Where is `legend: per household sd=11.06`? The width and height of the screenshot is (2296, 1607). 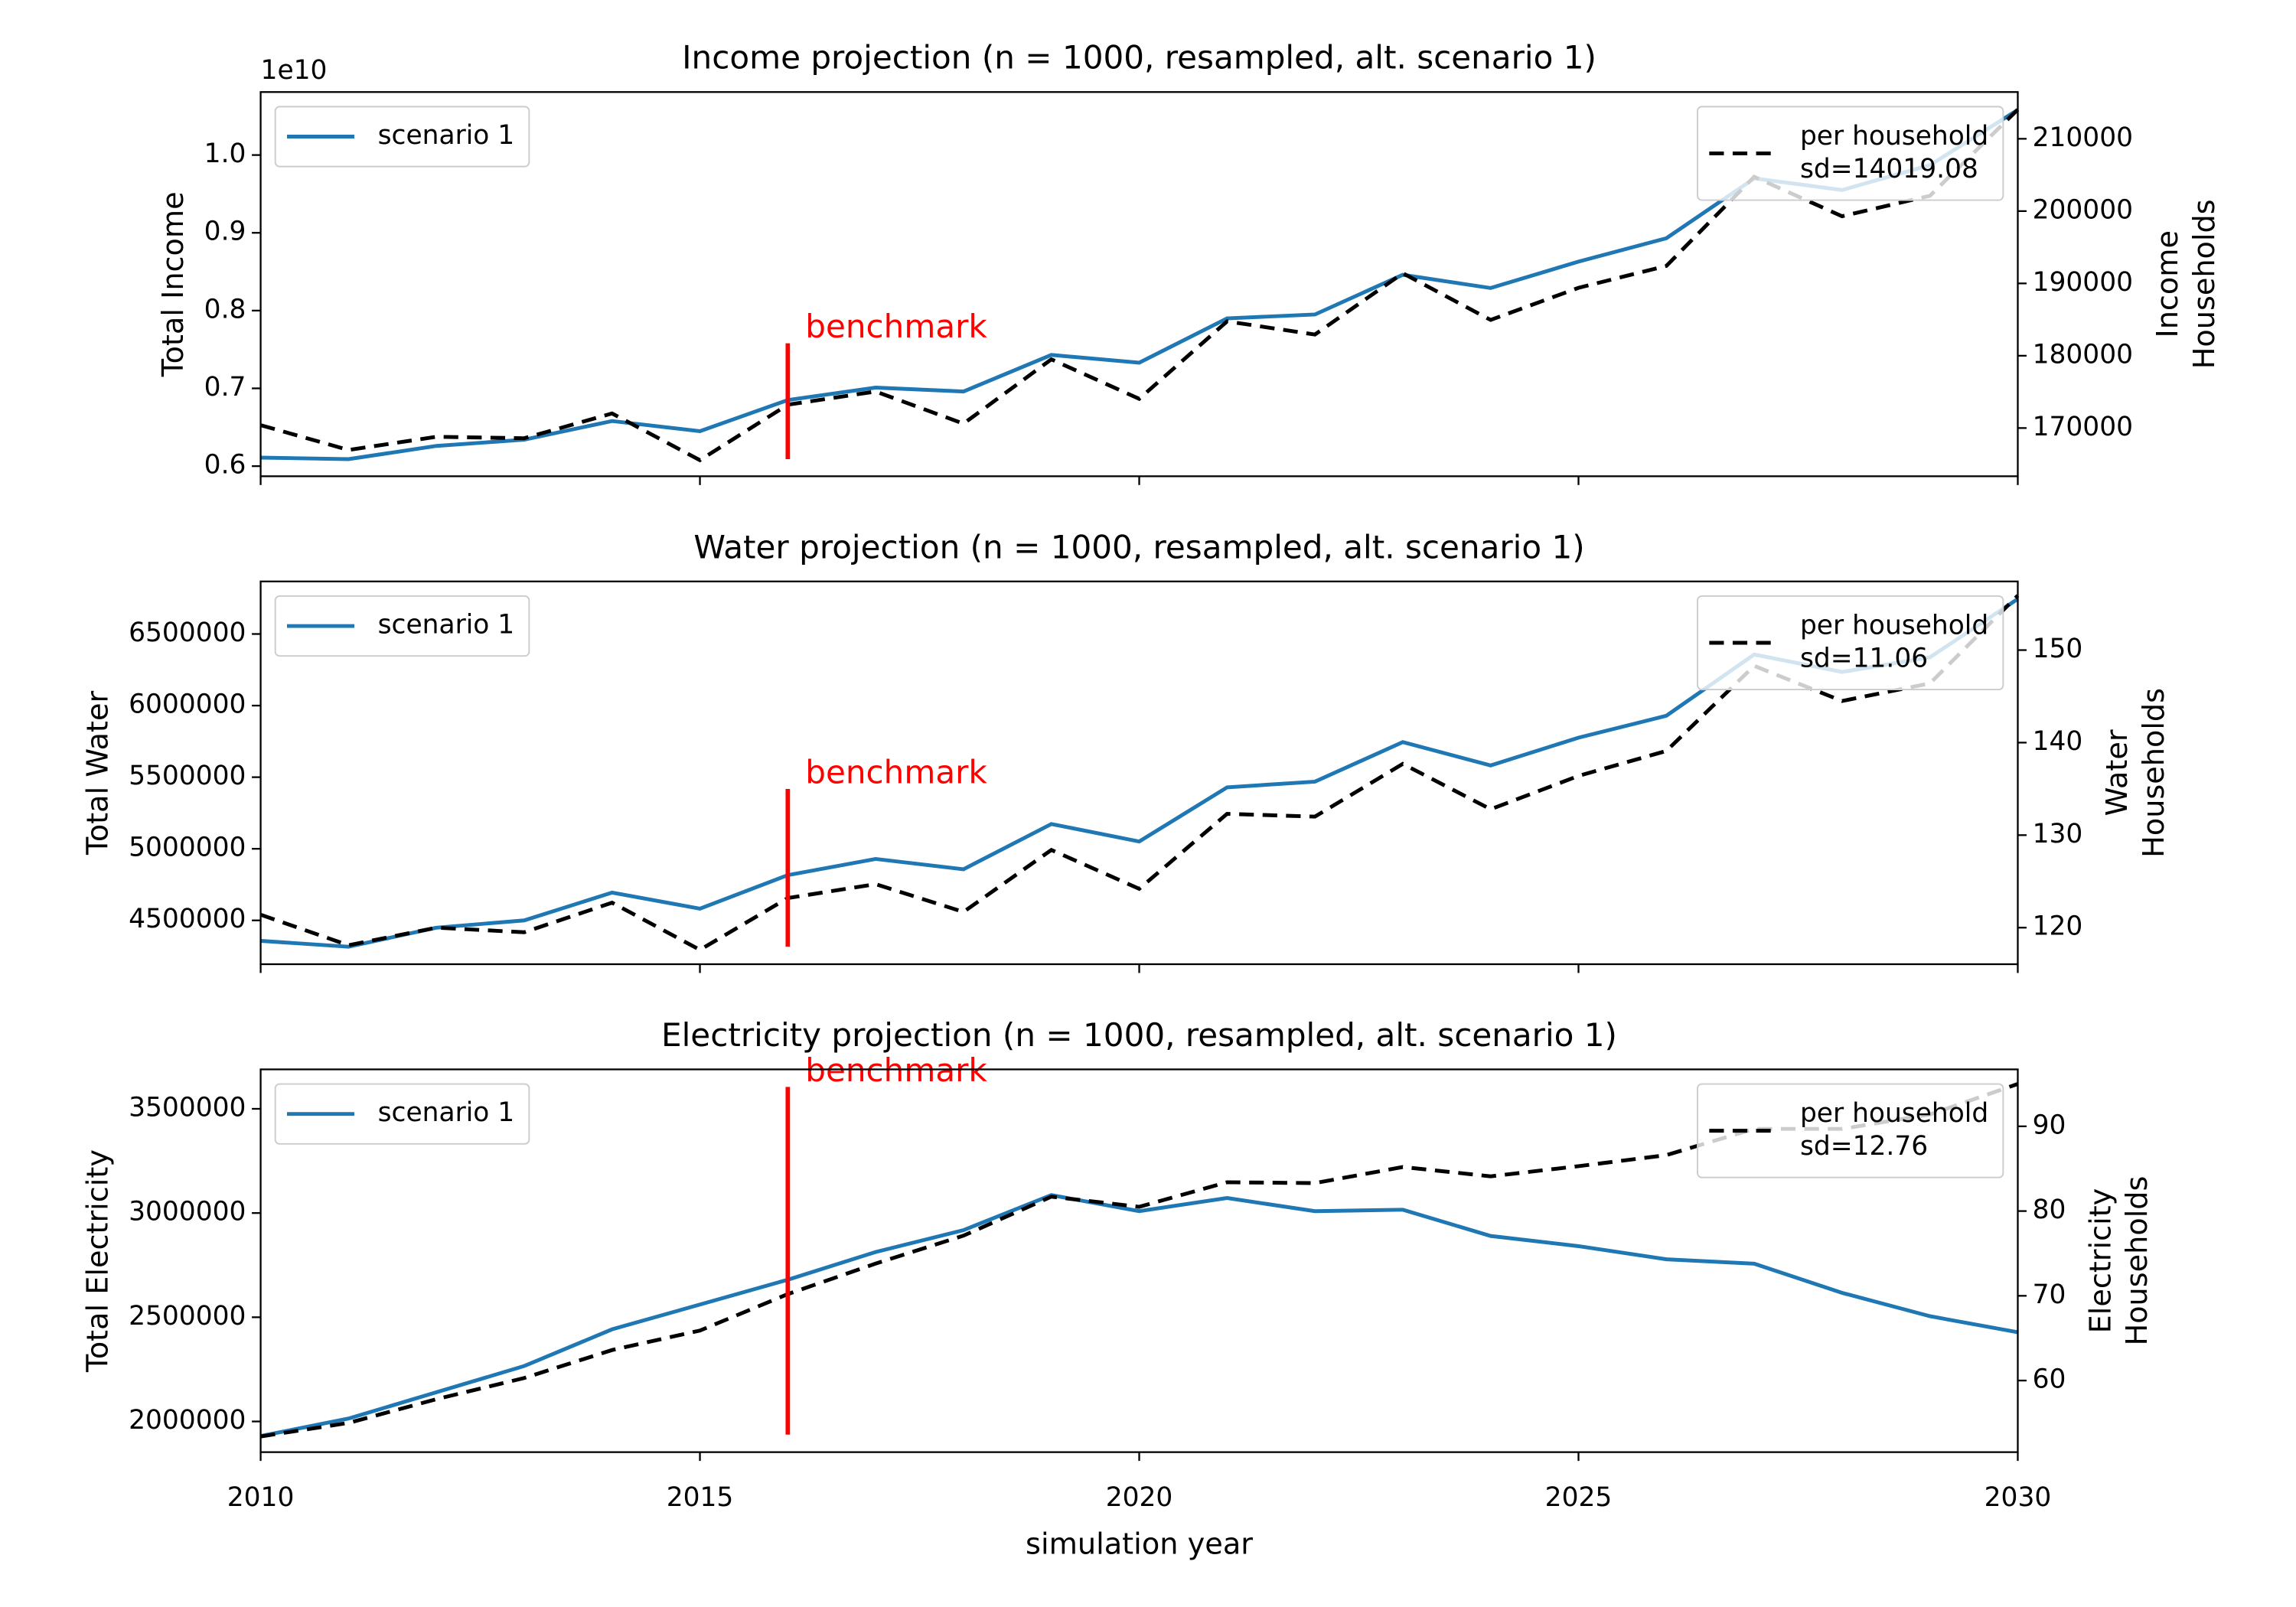
legend: per household sd=11.06 is located at coordinates (1850, 643).